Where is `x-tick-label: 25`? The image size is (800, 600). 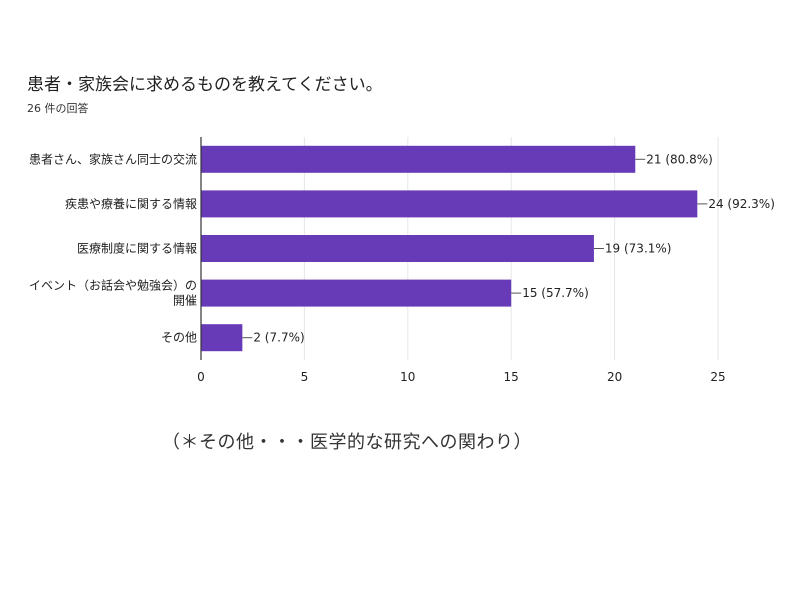
x-tick-label: 25 is located at coordinates (717, 377).